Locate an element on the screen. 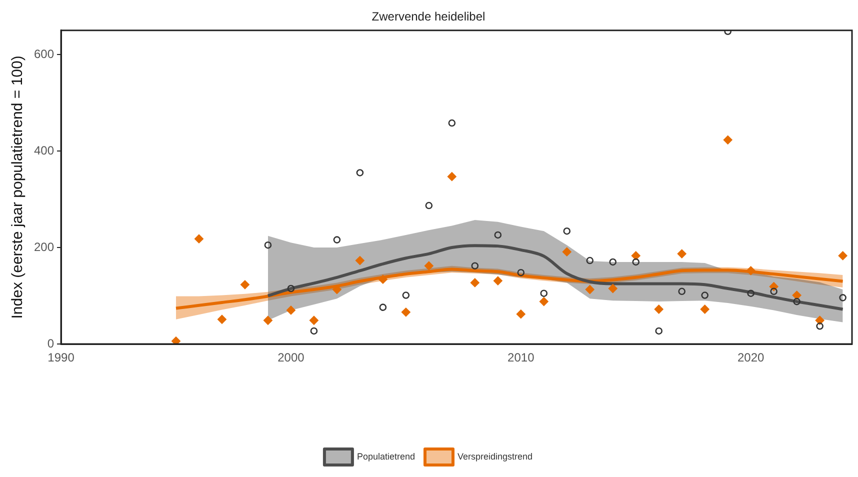 The height and width of the screenshot is (477, 858). legend-label: Verspreidingstrend is located at coordinates (495, 456).